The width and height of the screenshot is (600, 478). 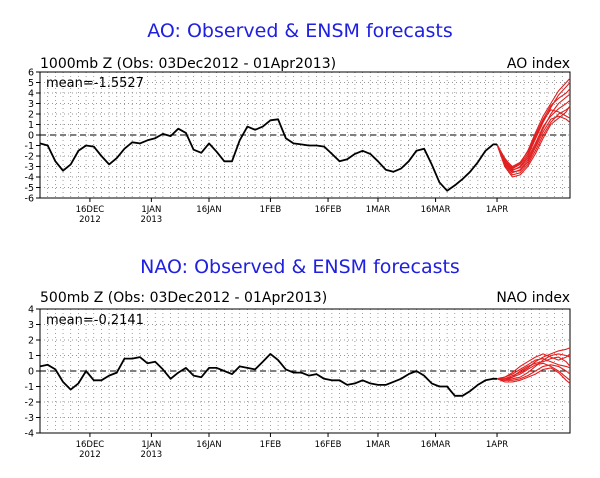 What do you see at coordinates (533, 298) in the screenshot?
I see `index-label: NAO index` at bounding box center [533, 298].